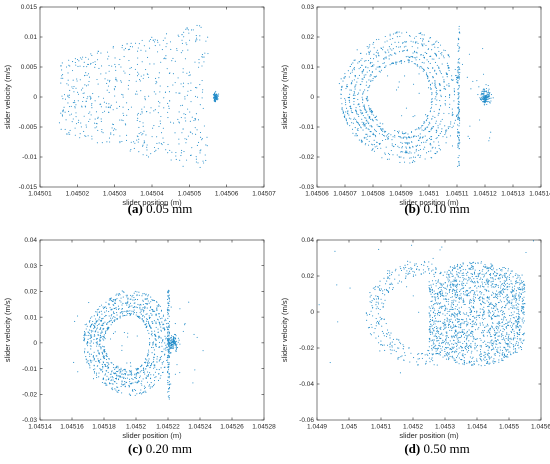 This screenshot has width=550, height=464. Describe the element at coordinates (312, 97) in the screenshot. I see `y-tick-label: 0` at that location.